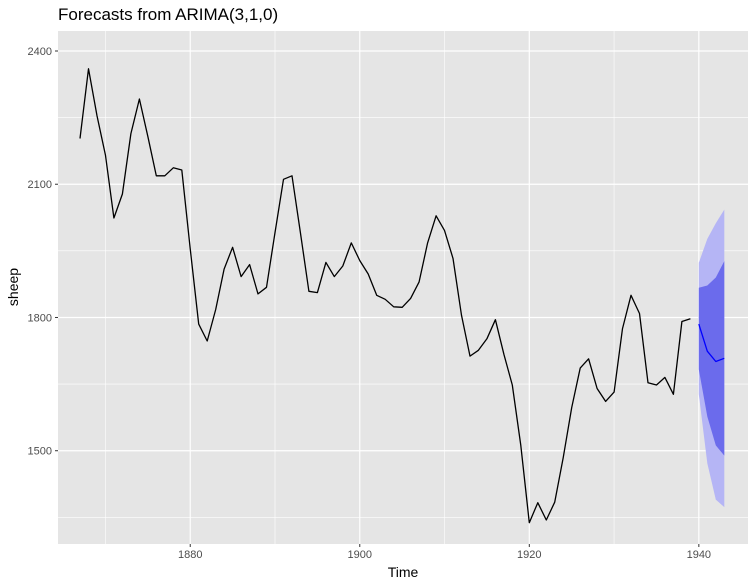 This screenshot has height=587, width=755. What do you see at coordinates (40, 185) in the screenshot?
I see `y-tick-label: 2100` at bounding box center [40, 185].